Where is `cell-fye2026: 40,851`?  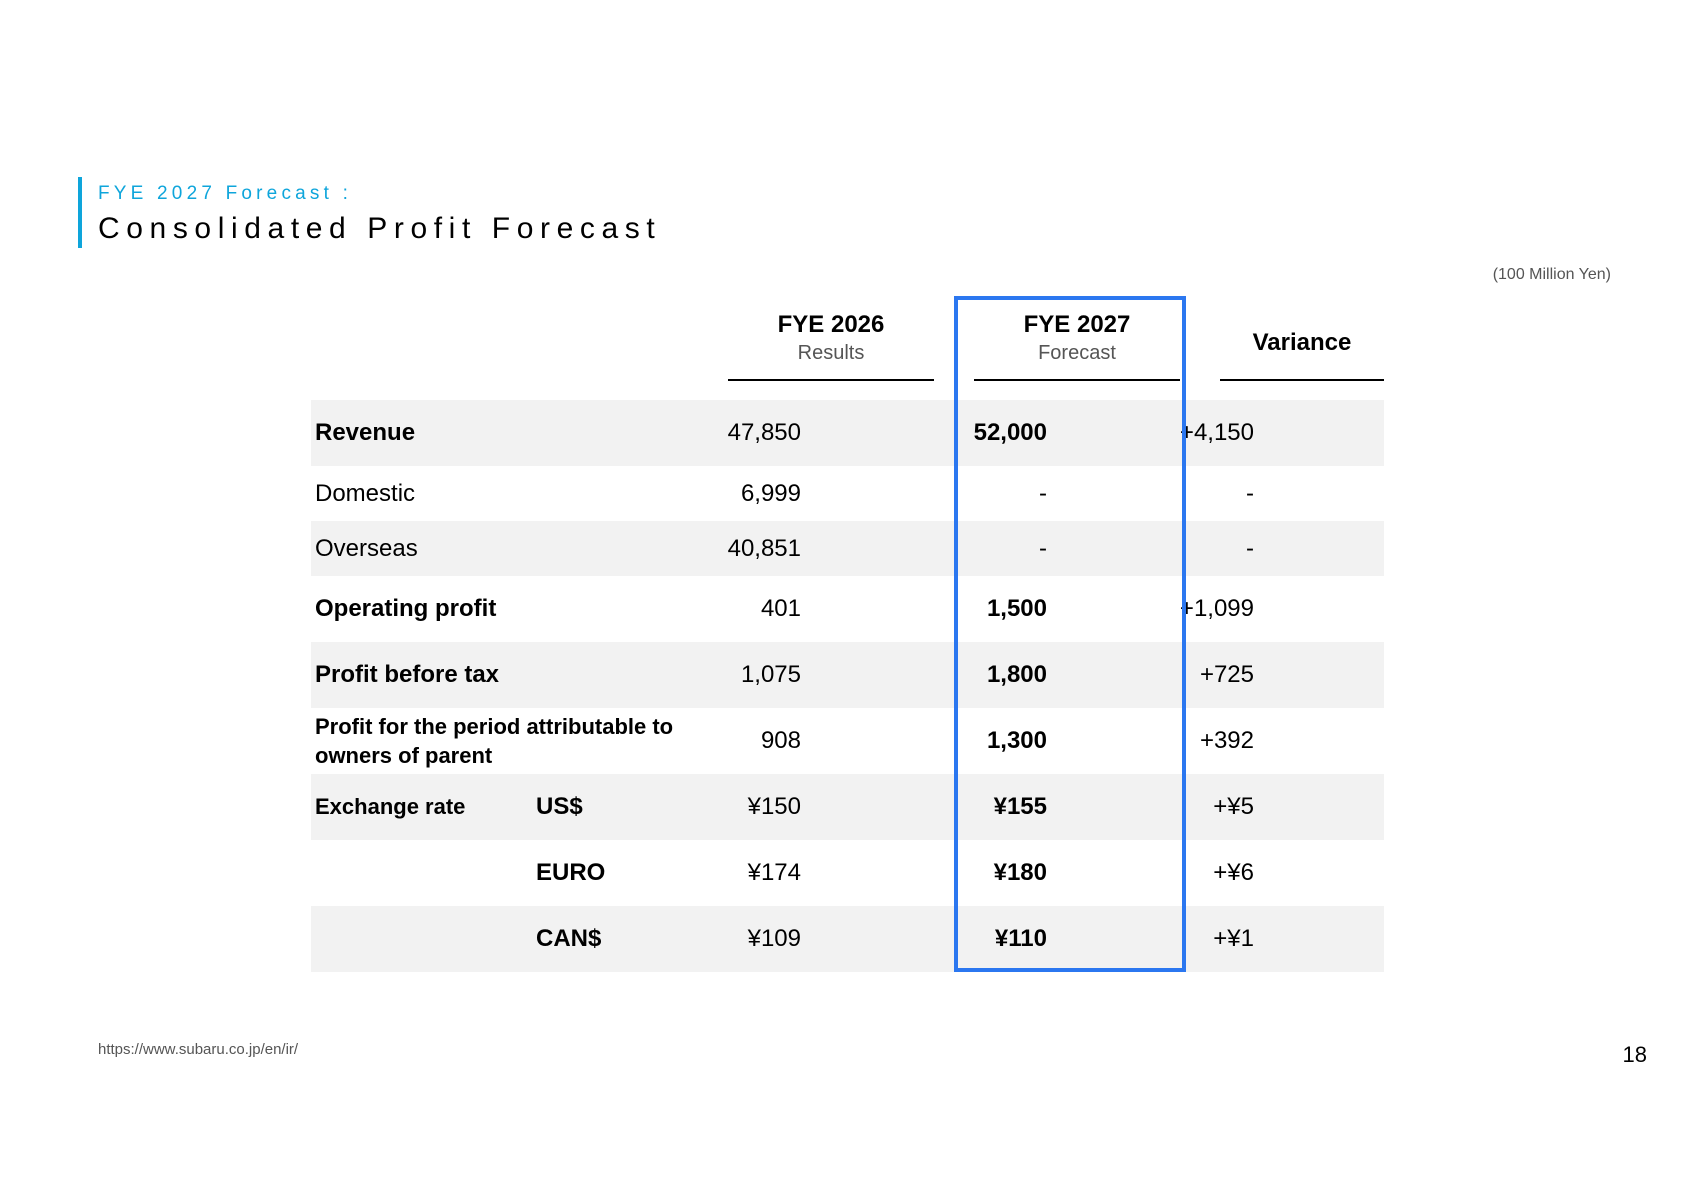
cell-fye2026: 40,851 is located at coordinates (764, 548).